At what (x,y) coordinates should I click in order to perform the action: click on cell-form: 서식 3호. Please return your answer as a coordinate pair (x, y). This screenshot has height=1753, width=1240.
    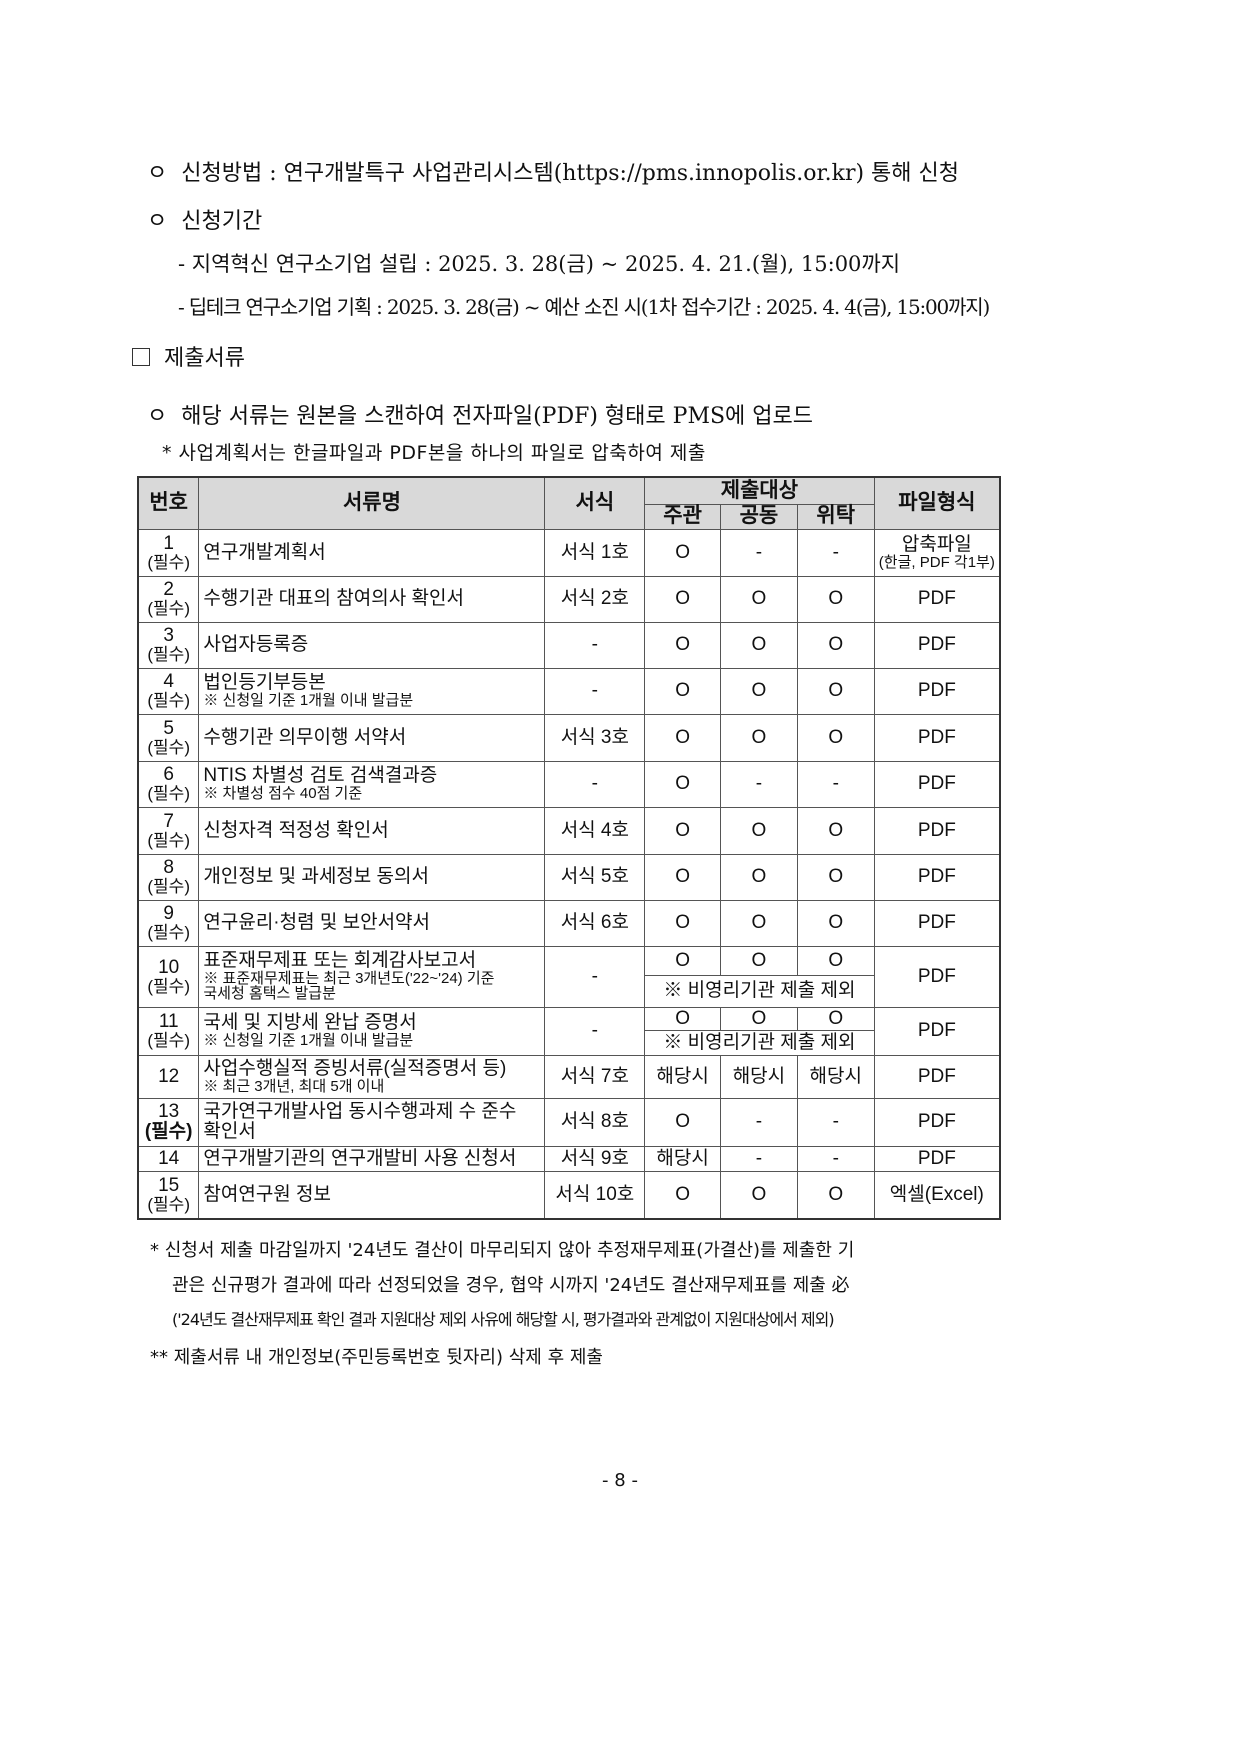
    Looking at the image, I should click on (595, 737).